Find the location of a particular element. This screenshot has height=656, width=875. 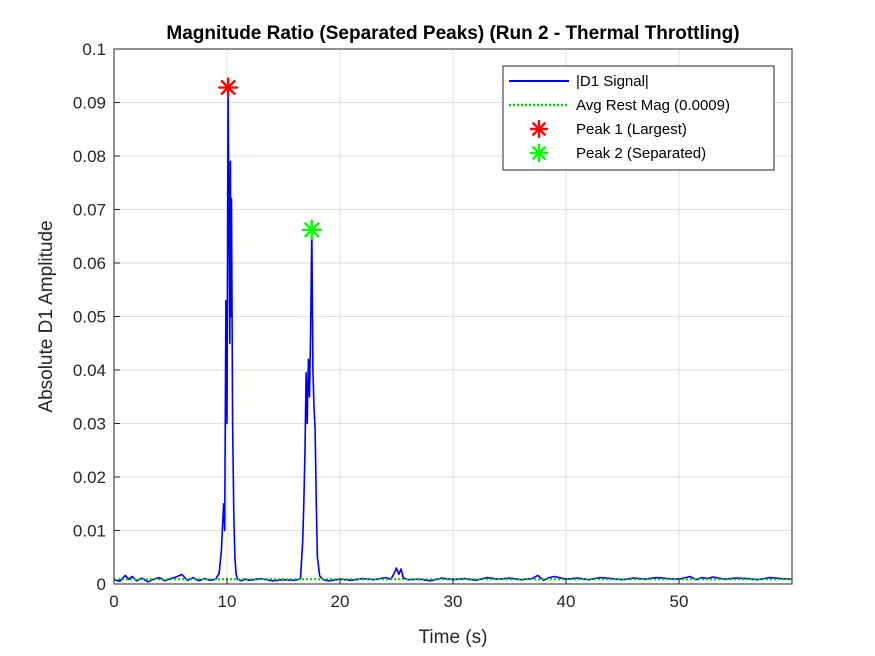

y-tick-label: 0.08 is located at coordinates (89, 156).